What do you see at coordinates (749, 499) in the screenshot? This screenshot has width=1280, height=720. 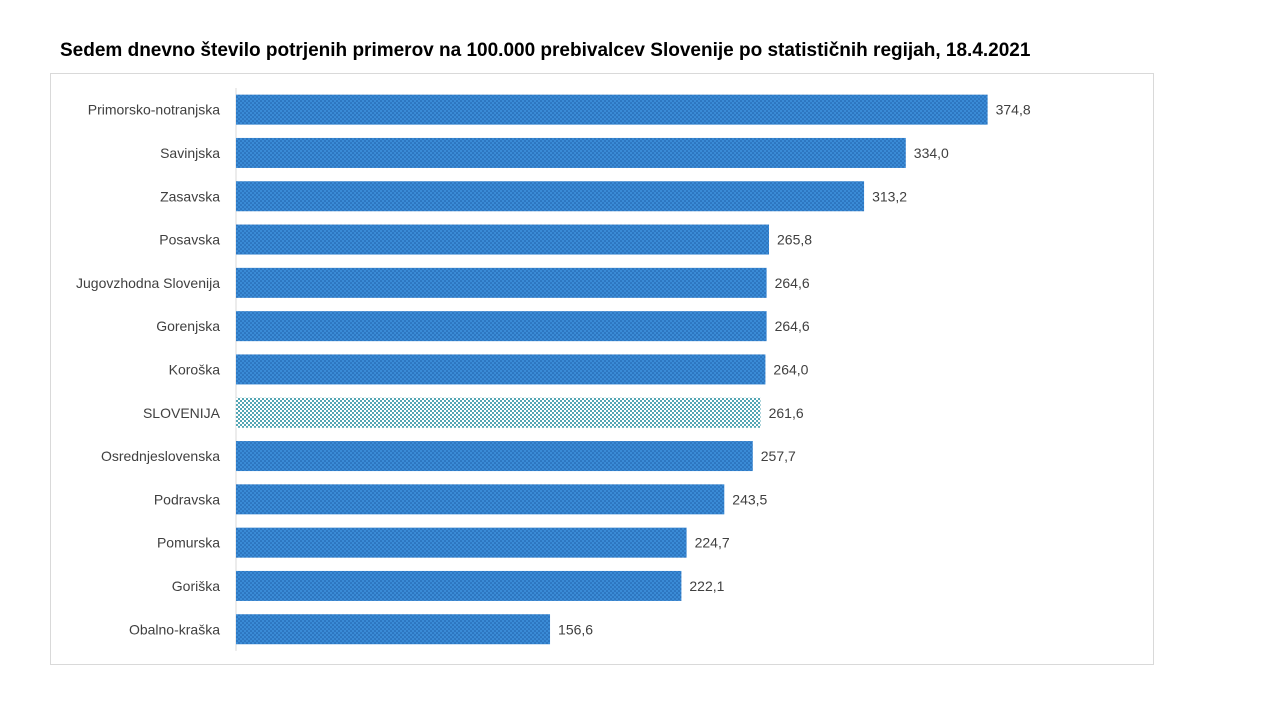 I see `data-label: 243,5` at bounding box center [749, 499].